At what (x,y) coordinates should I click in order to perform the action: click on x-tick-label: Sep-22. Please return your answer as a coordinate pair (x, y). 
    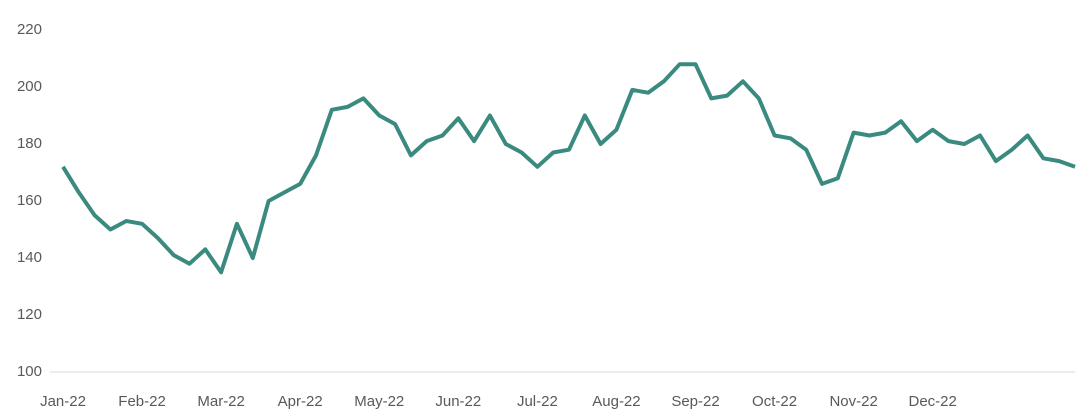
    Looking at the image, I should click on (695, 401).